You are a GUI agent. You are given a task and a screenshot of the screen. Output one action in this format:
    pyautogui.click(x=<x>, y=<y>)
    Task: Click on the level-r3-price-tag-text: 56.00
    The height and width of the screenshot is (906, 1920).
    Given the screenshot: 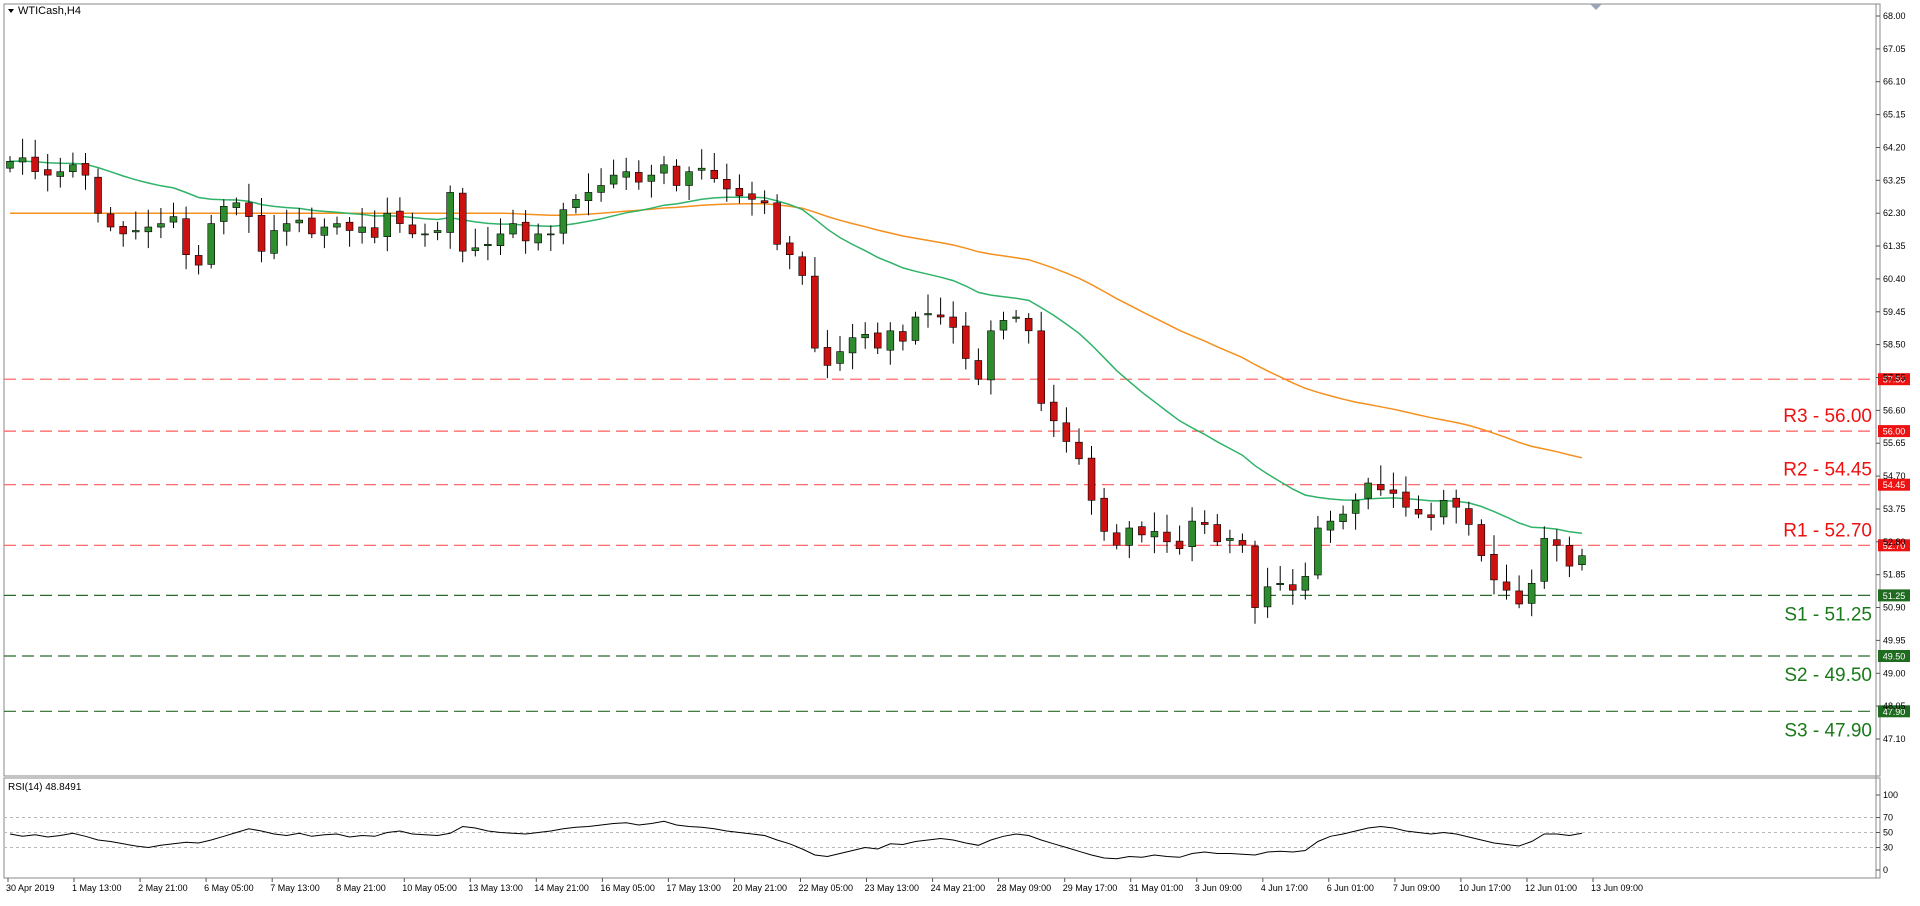 What is the action you would take?
    pyautogui.click(x=1894, y=432)
    